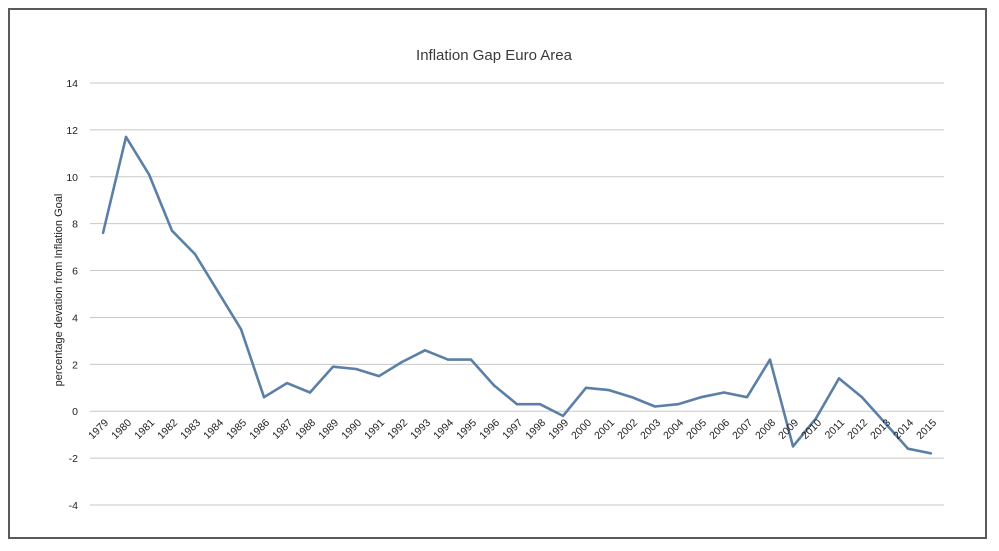 Image resolution: width=999 pixels, height=551 pixels. I want to click on x-tick-label: 2014, so click(903, 429).